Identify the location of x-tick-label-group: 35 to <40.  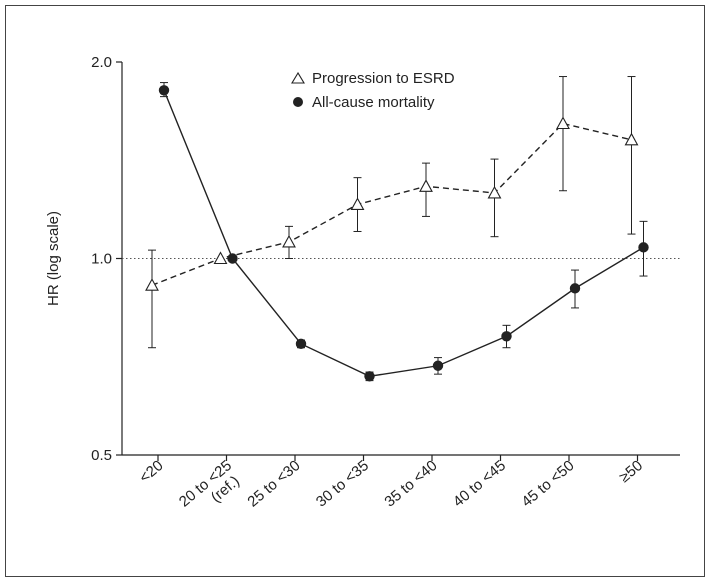
(410, 484).